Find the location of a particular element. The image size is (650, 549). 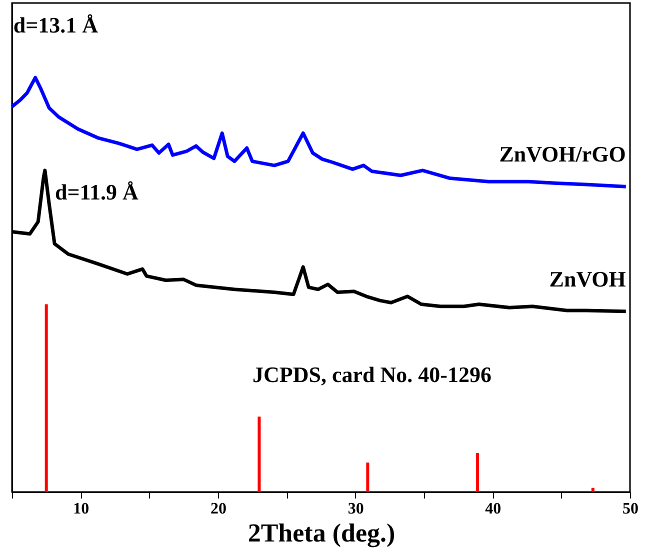

x-tick-label: 20 is located at coordinates (218, 509).